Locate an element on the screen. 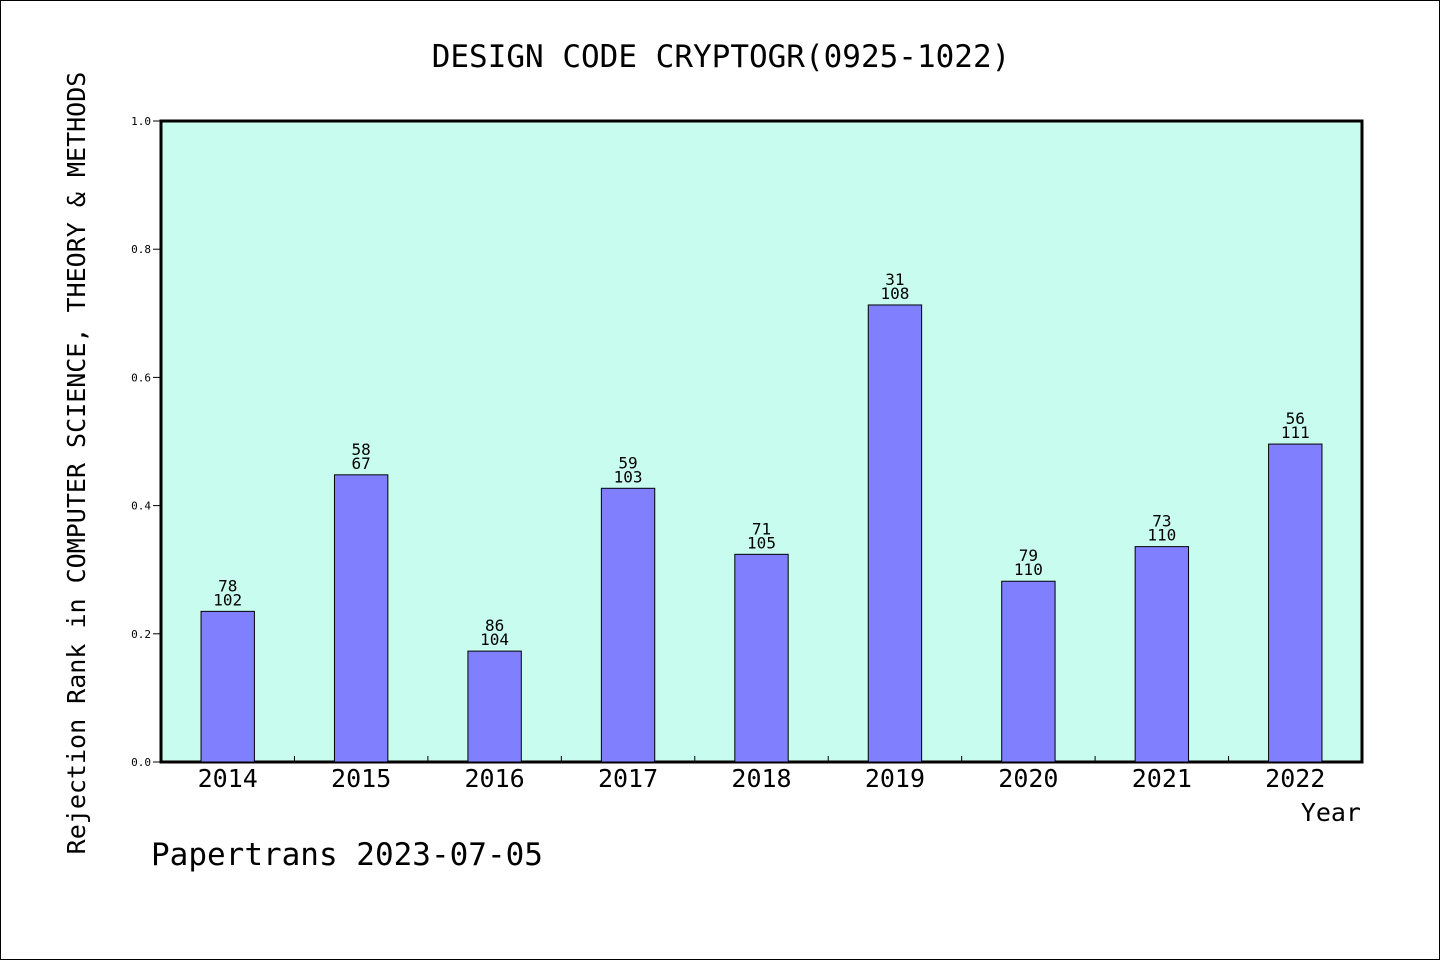  bar-total-label: 111 is located at coordinates (1295, 432).